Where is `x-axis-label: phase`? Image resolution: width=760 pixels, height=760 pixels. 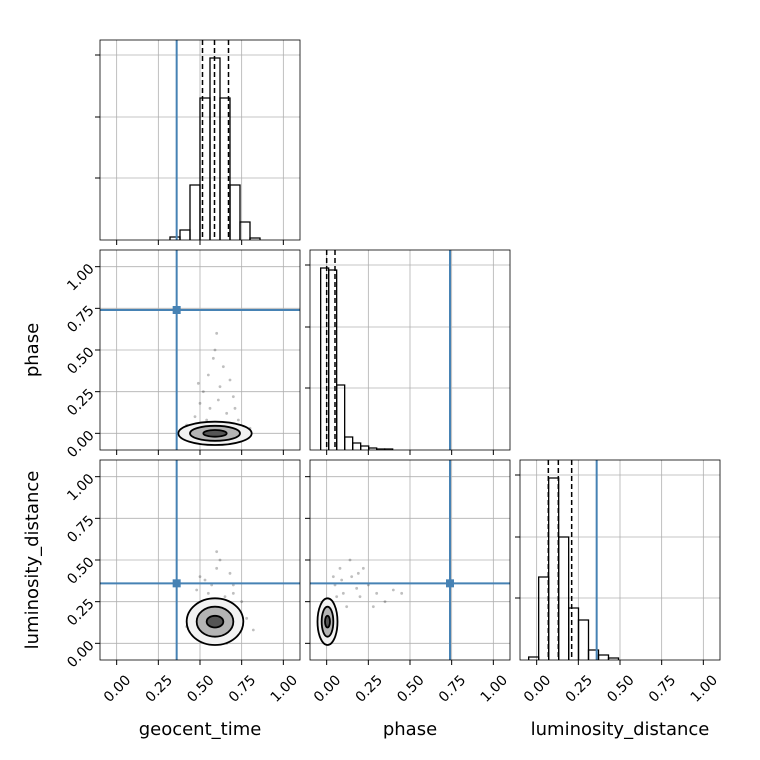
x-axis-label: phase is located at coordinates (410, 729).